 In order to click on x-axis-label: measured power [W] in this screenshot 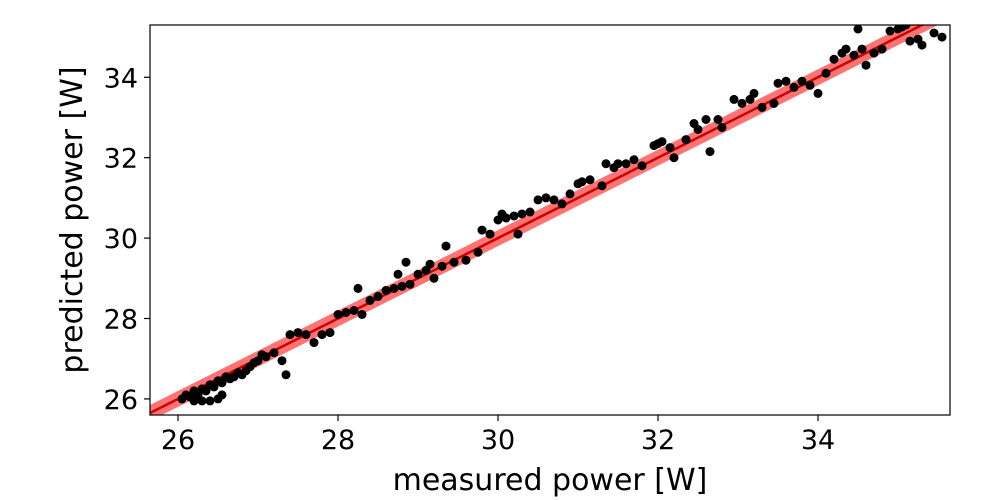, I will do `click(550, 480)`.